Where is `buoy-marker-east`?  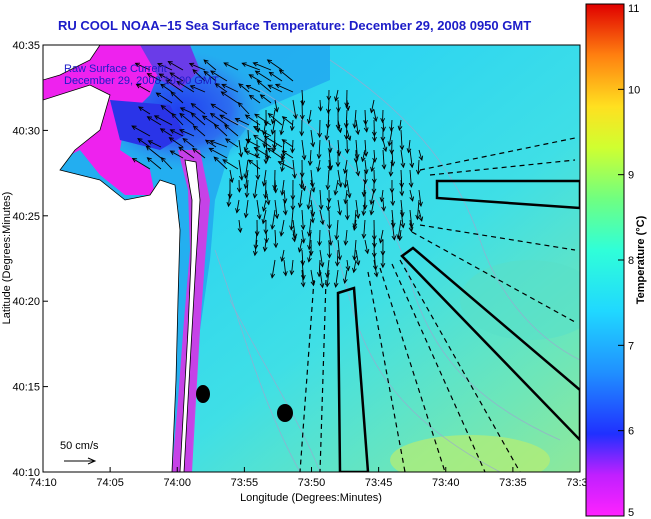
buoy-marker-east is located at coordinates (285, 413).